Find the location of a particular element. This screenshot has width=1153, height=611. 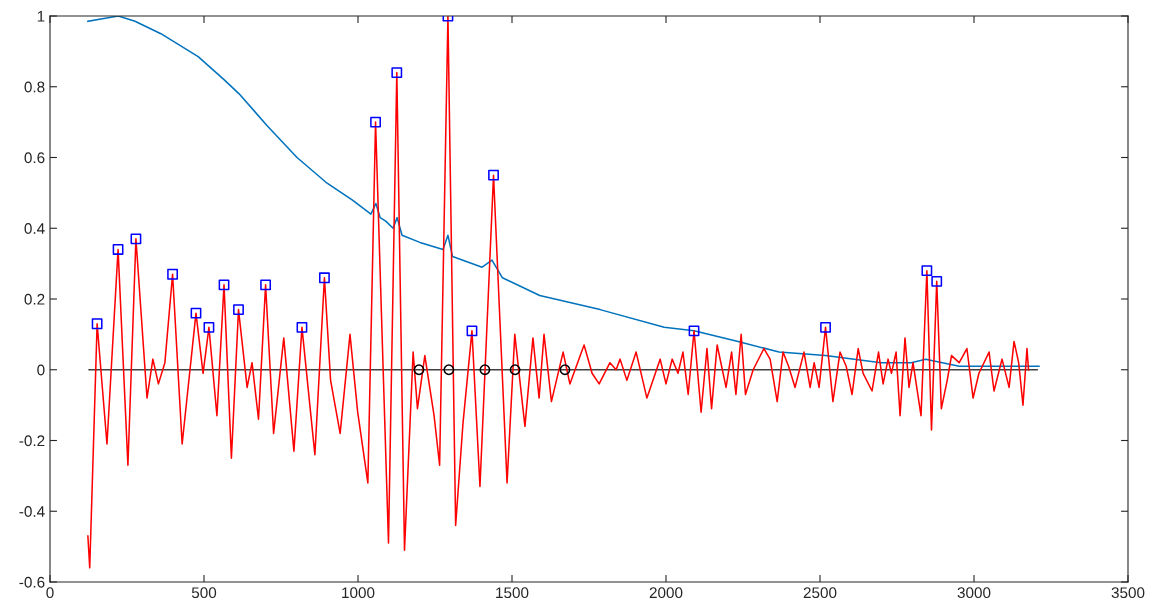

x-tick-label: 500 is located at coordinates (204, 593).